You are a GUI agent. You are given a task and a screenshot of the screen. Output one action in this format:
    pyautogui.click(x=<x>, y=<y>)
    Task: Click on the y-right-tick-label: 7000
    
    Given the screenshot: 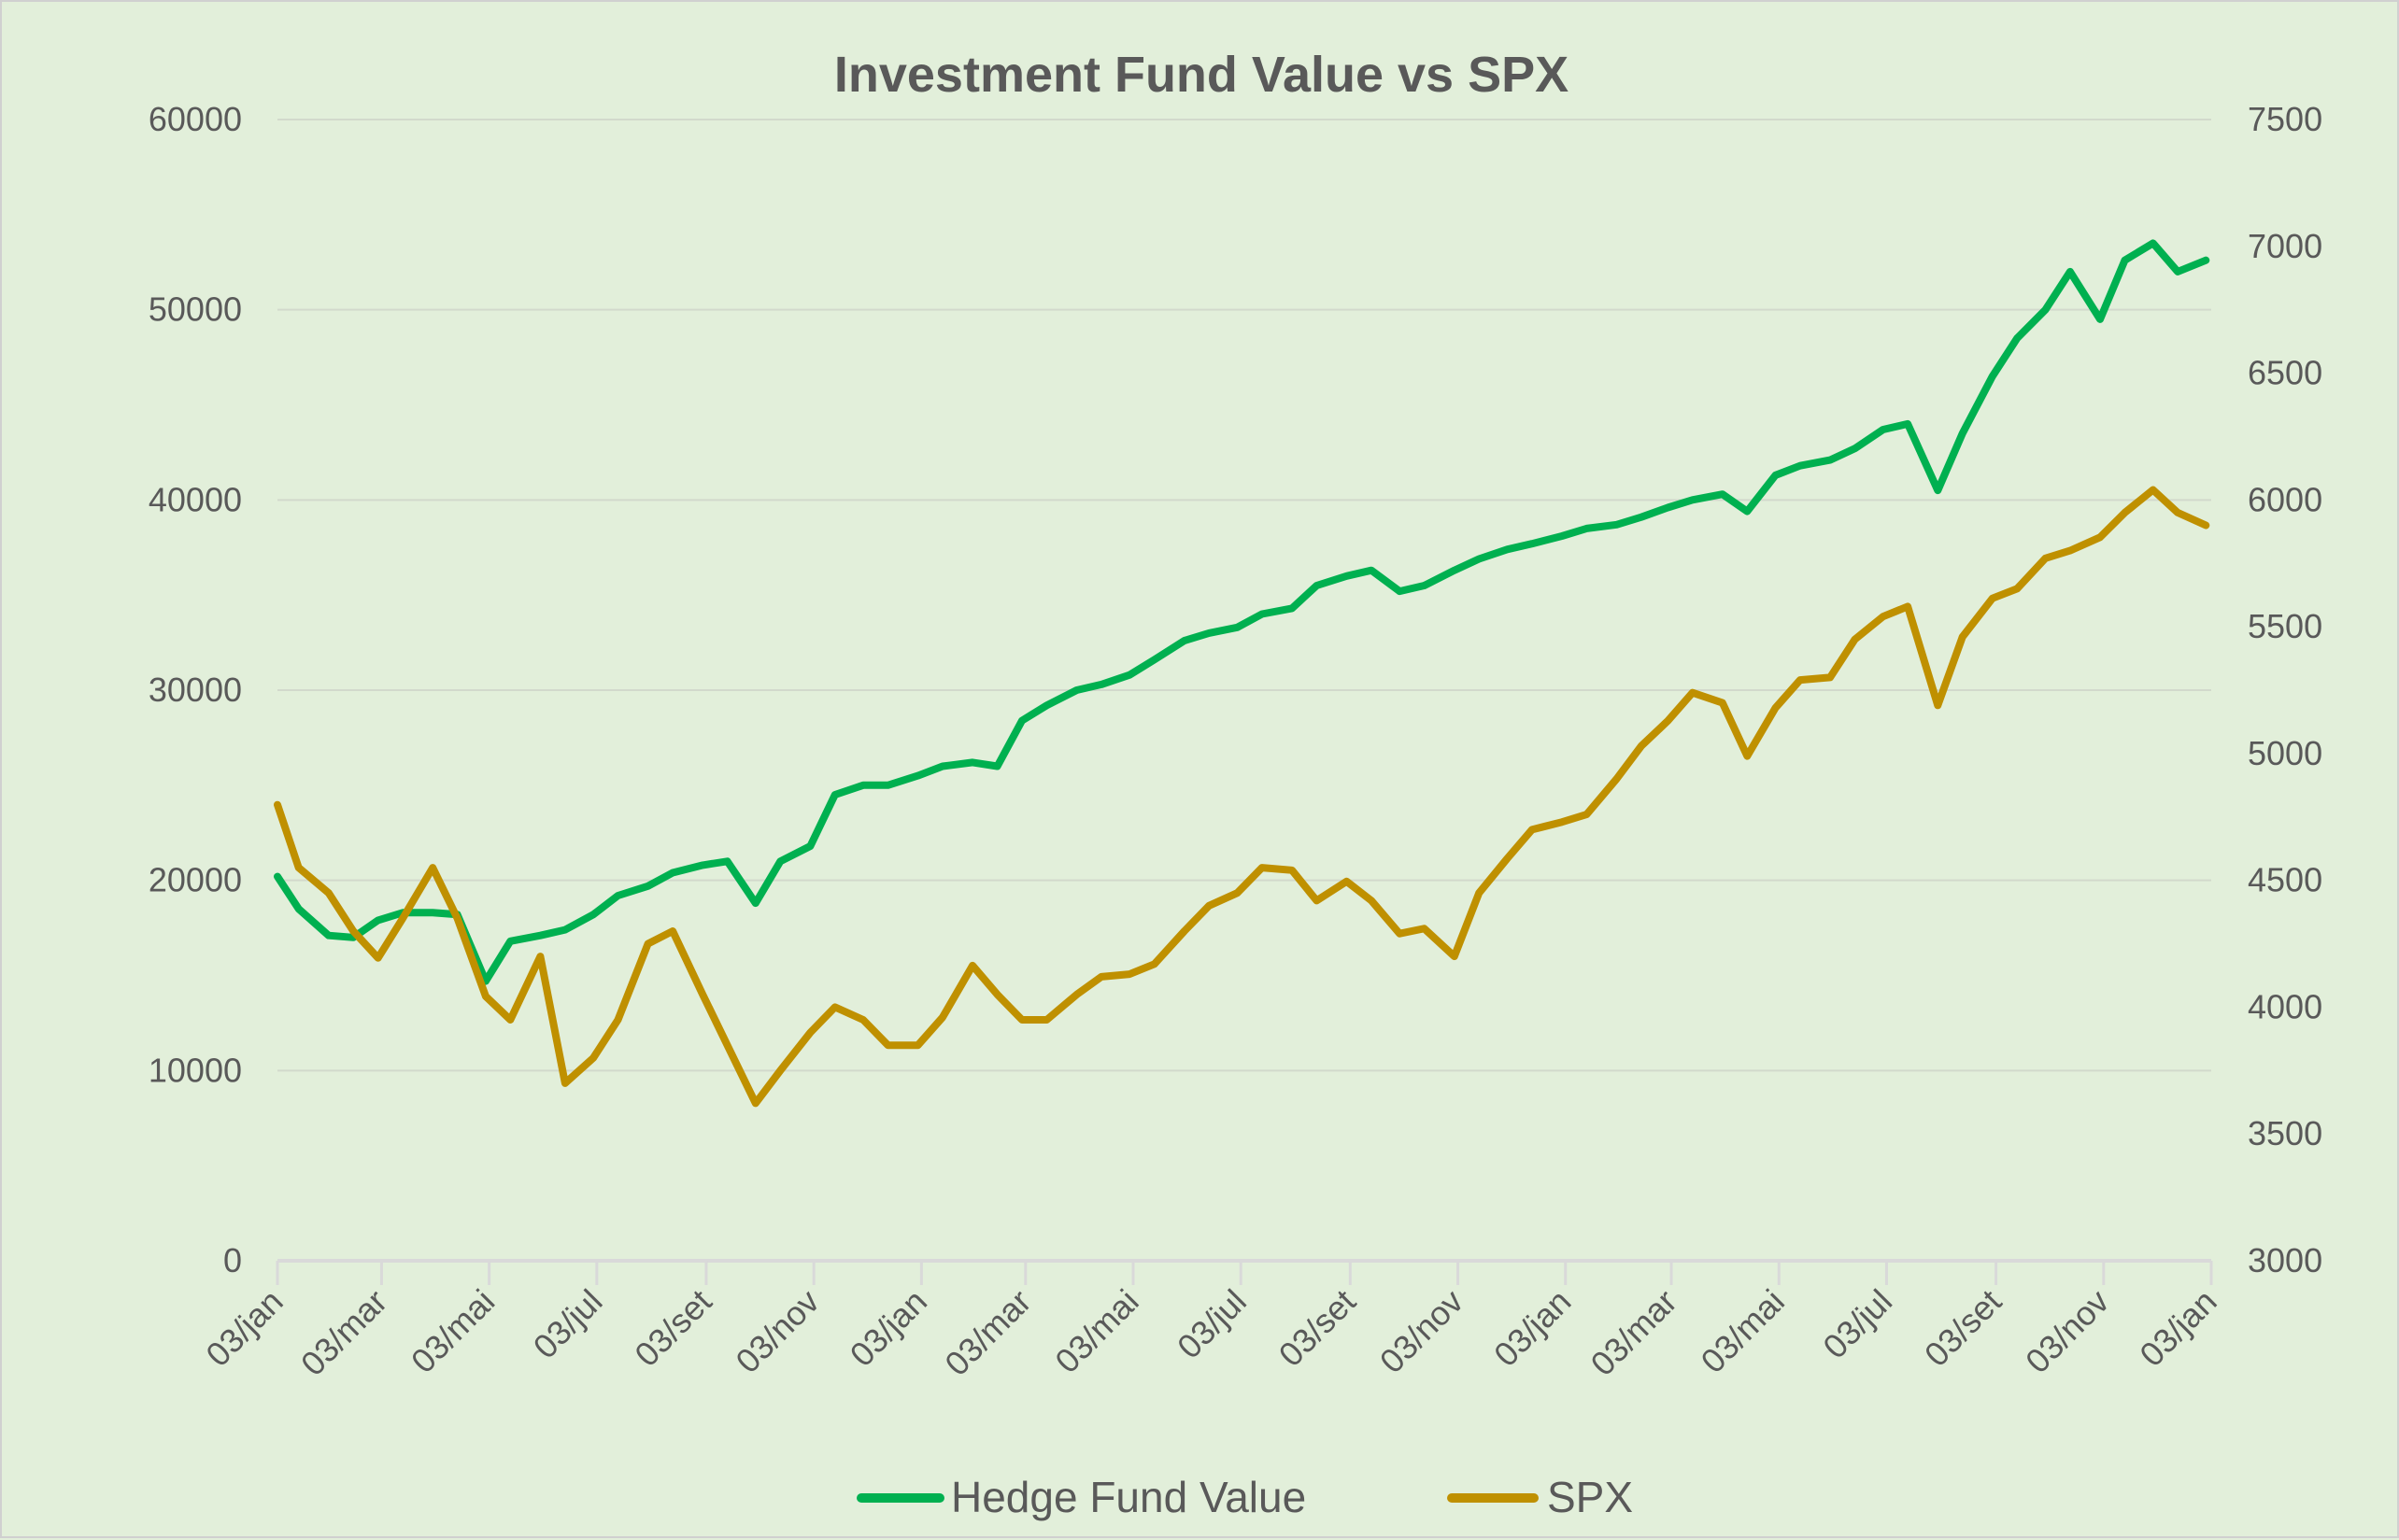 What is the action you would take?
    pyautogui.click(x=2285, y=246)
    